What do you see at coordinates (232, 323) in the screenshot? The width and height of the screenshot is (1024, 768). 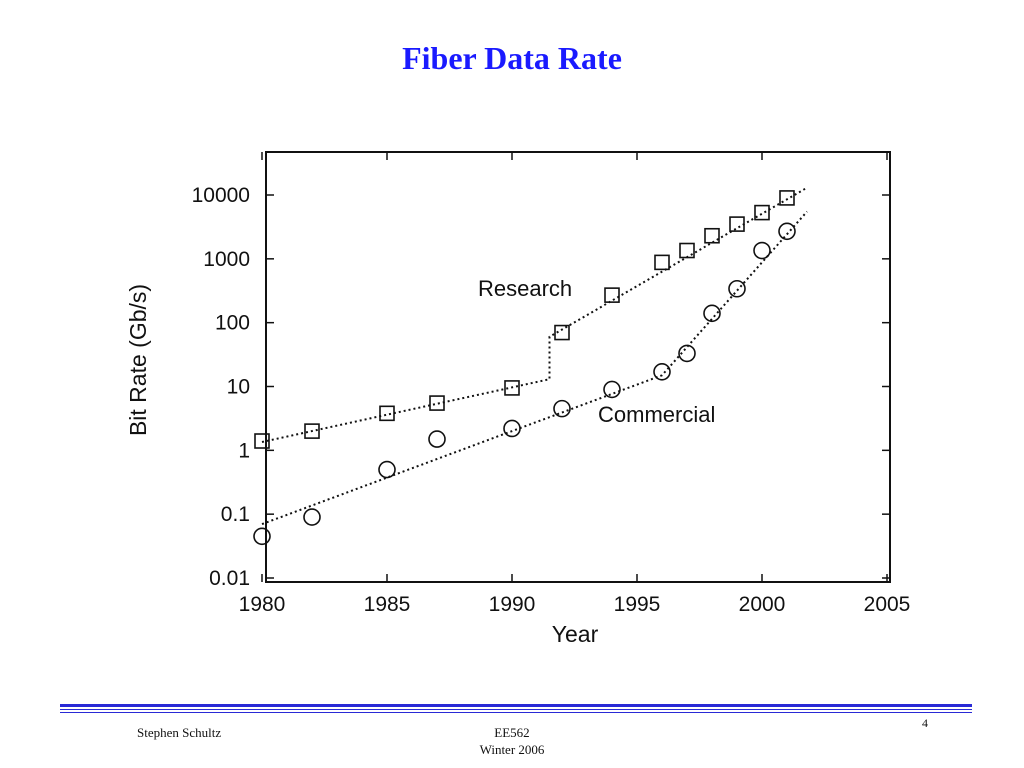 I see `y-tick-label: 100` at bounding box center [232, 323].